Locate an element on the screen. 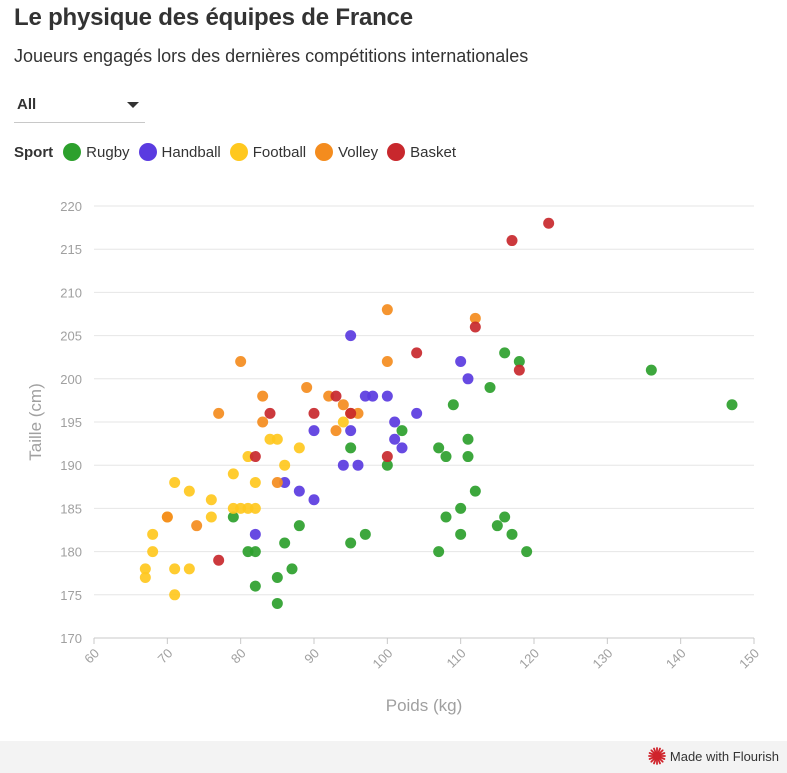  legend-item-handball: Handball is located at coordinates (179, 152).